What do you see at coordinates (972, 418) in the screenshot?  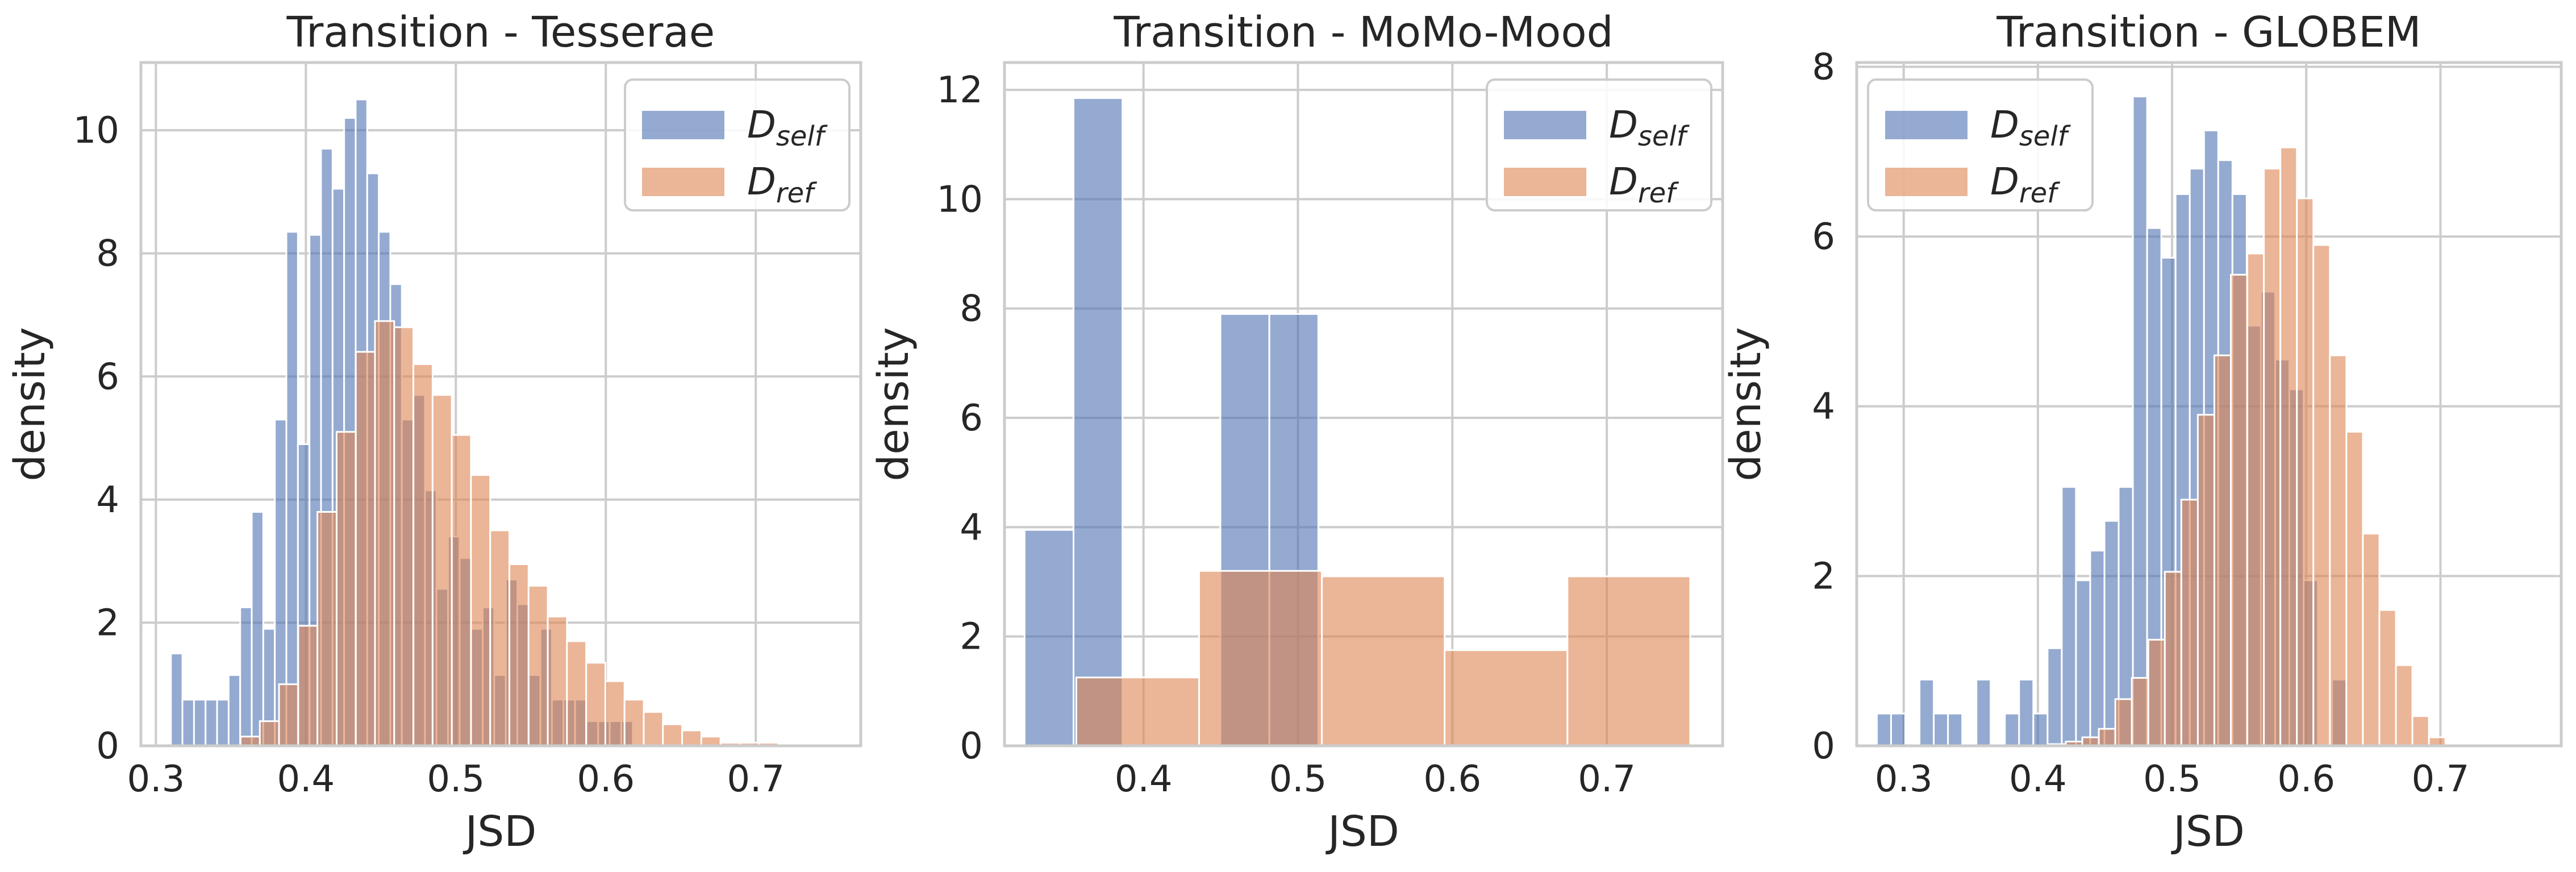 I see `y-tick-label: 6` at bounding box center [972, 418].